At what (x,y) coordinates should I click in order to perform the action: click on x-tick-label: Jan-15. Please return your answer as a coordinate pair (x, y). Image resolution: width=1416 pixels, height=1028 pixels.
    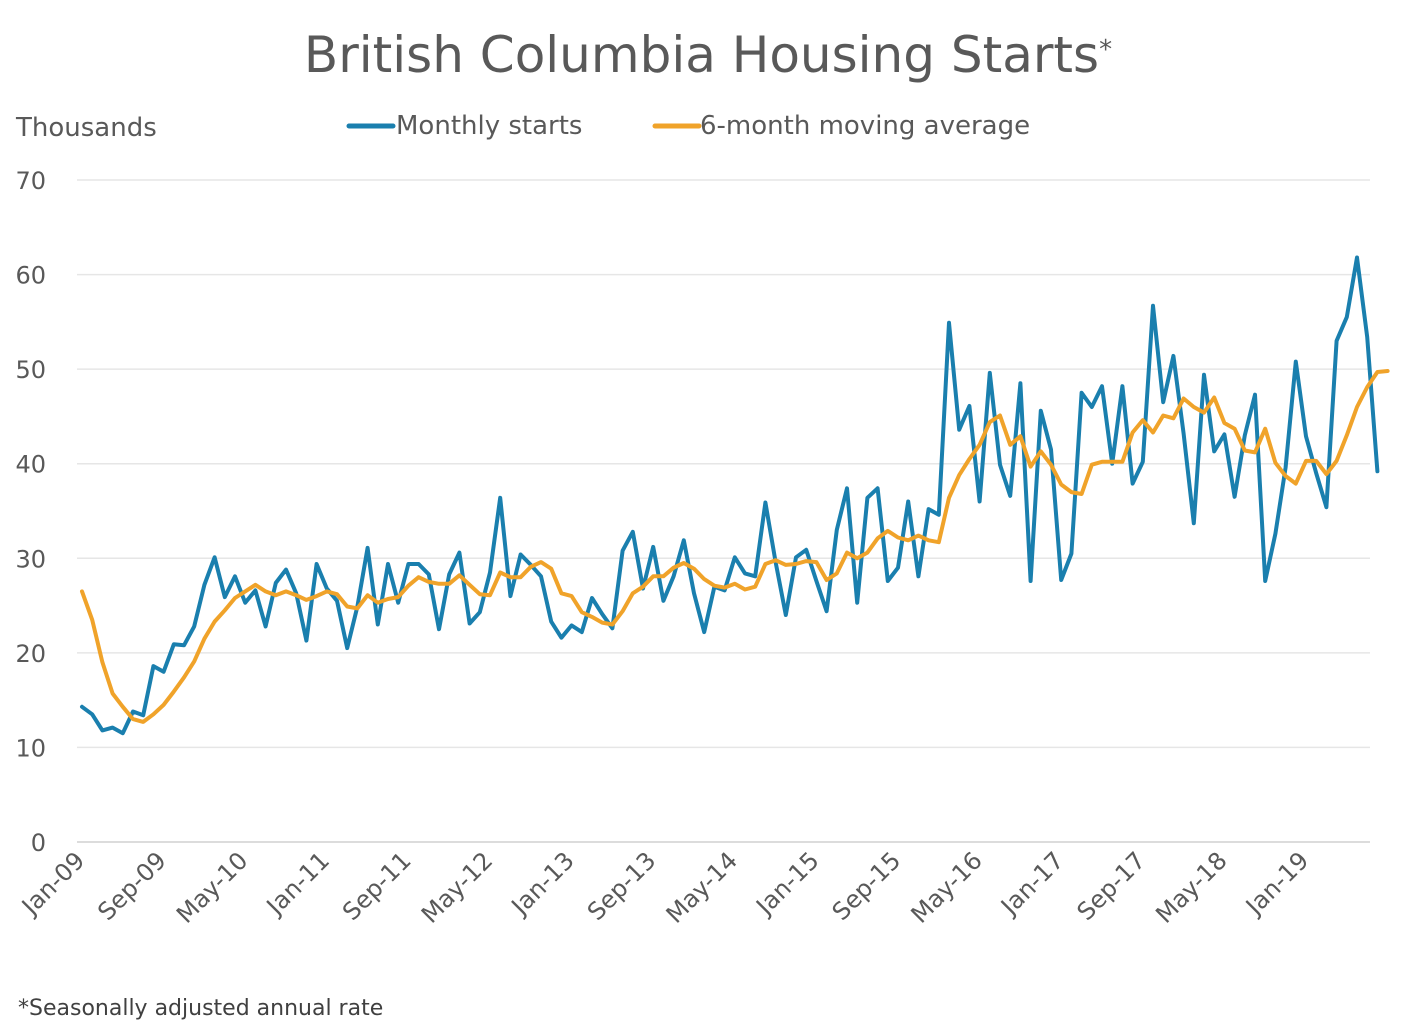
    Looking at the image, I should click on (787, 883).